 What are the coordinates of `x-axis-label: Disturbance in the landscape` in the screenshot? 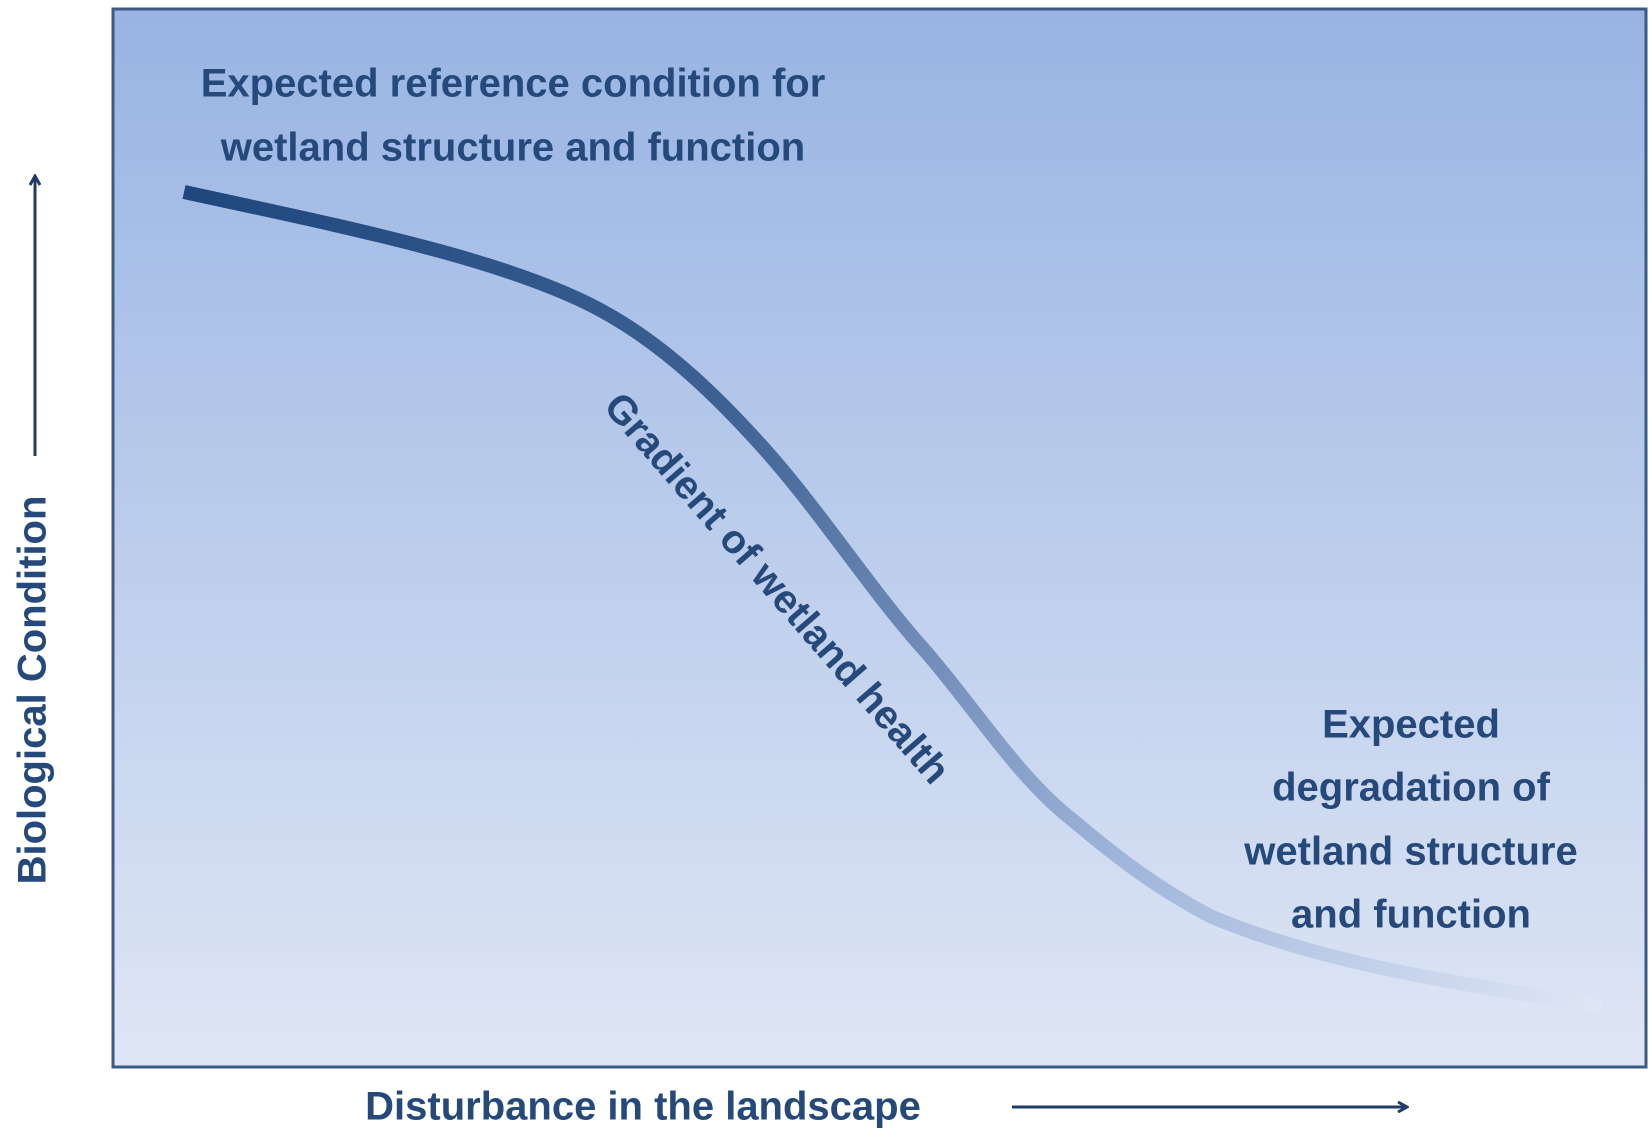 It's located at (643, 1107).